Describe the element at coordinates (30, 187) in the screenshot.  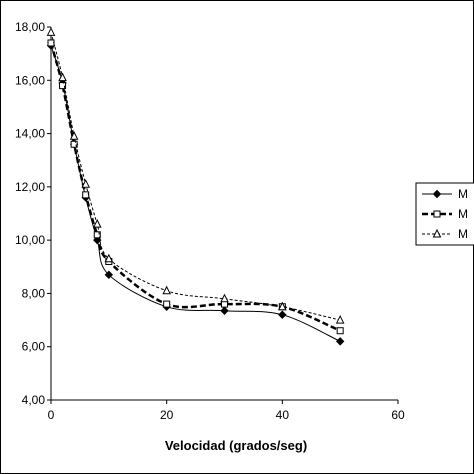
I see `y-tick-label: 12,00` at that location.